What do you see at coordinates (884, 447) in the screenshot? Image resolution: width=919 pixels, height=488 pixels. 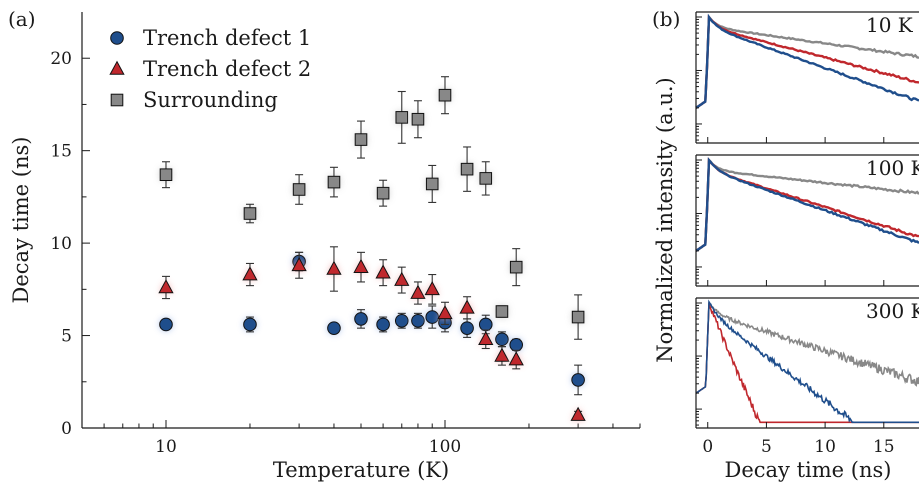 I see `panel-b-x-tick-label: 15` at bounding box center [884, 447].